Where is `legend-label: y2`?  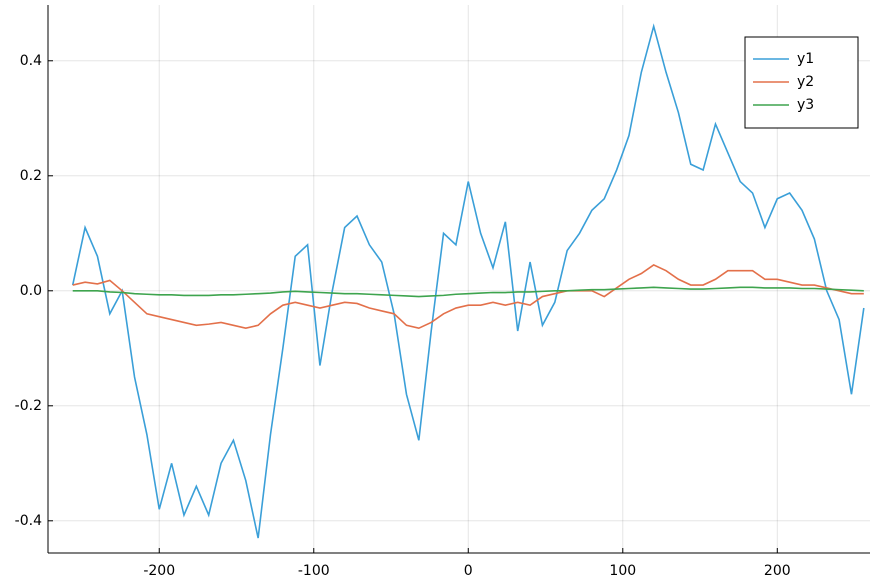 legend-label: y2 is located at coordinates (805, 82).